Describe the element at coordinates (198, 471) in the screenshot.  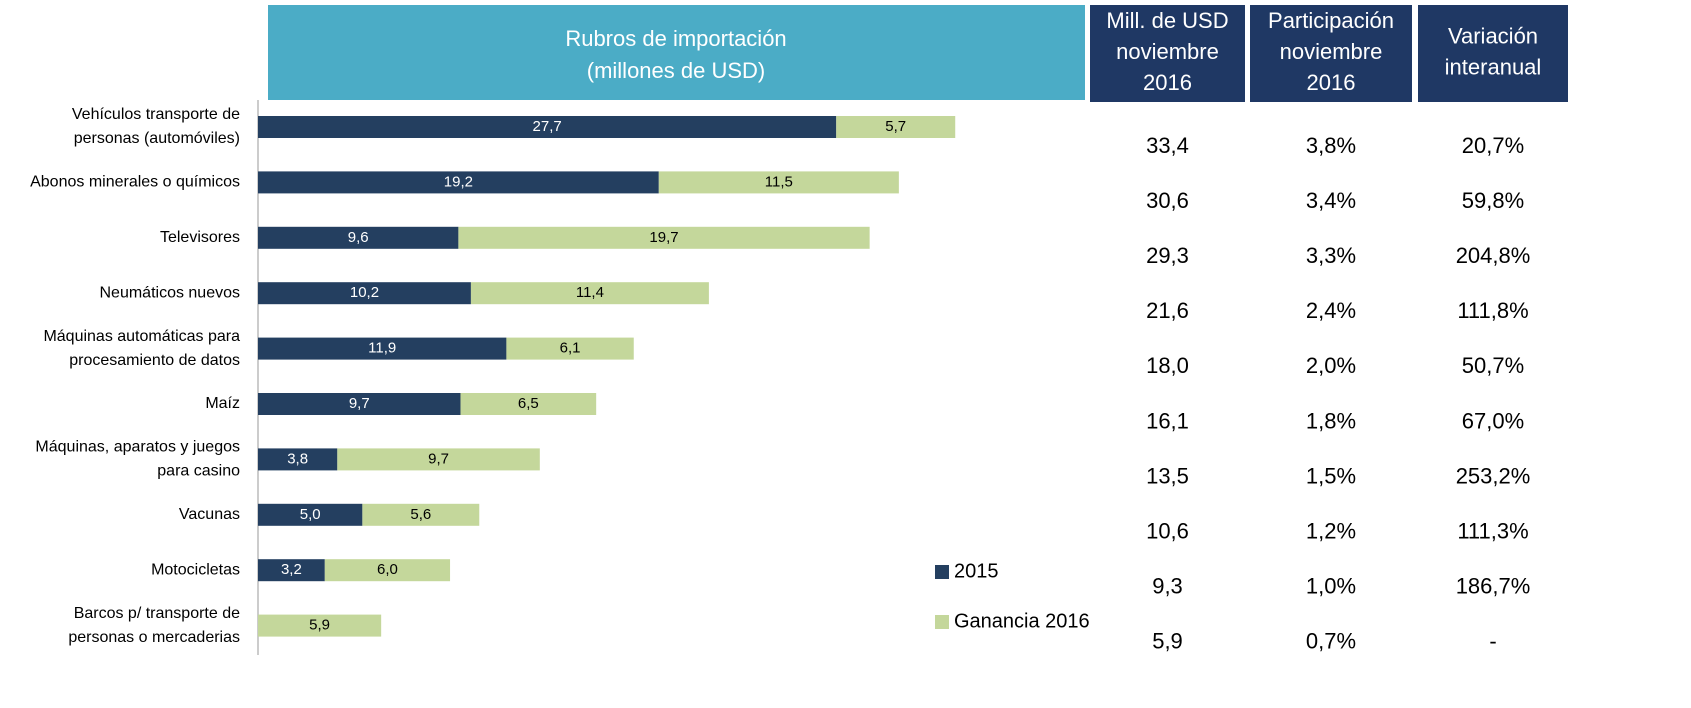
I see `category-label: para casino` at that location.